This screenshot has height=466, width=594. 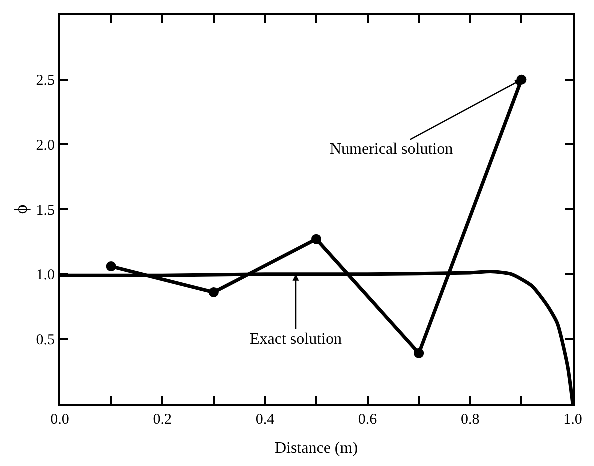 What do you see at coordinates (60, 420) in the screenshot?
I see `x-tick-label: 0.0` at bounding box center [60, 420].